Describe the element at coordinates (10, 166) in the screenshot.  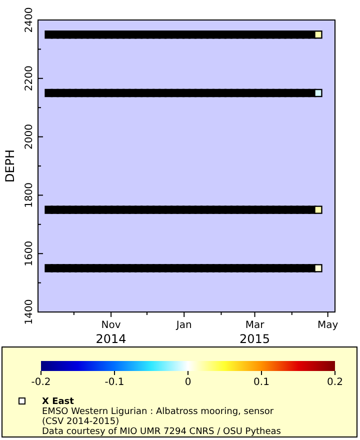
I see `y-axis-title: DEPH` at that location.